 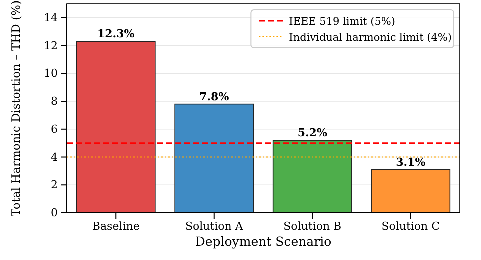 What do you see at coordinates (54, 101) in the screenshot?
I see `y-tick-label: 8` at bounding box center [54, 101].